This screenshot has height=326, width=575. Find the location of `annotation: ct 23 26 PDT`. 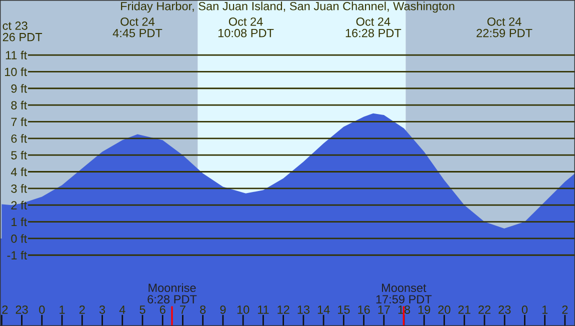

annotation: ct 23 26 PDT is located at coordinates (22, 32).